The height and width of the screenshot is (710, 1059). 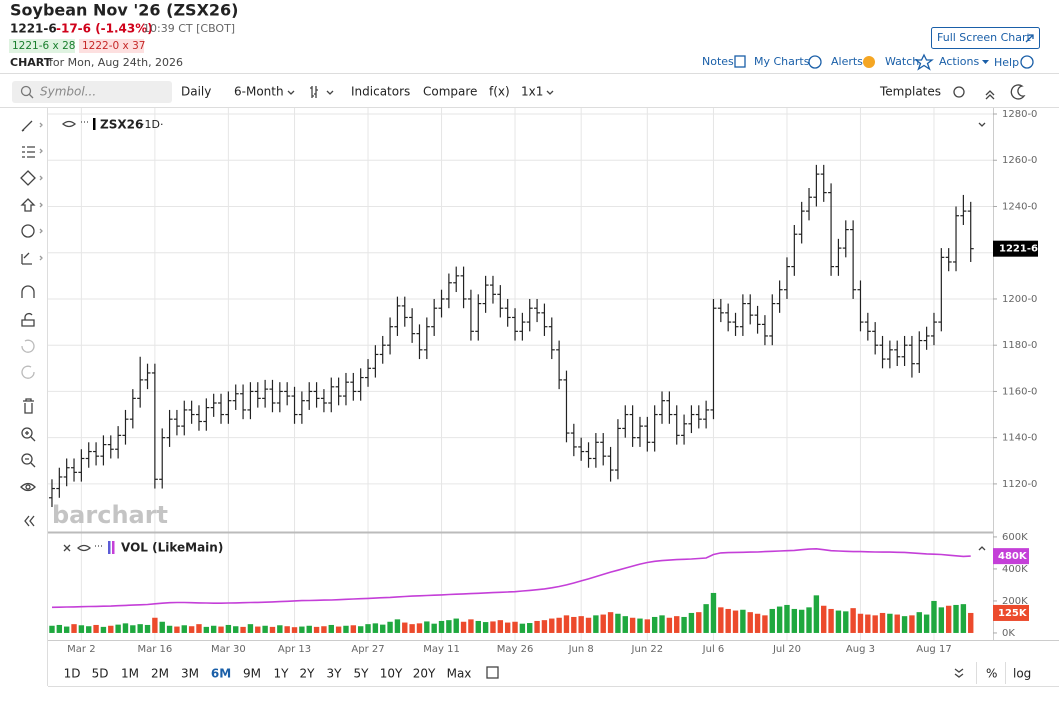 What do you see at coordinates (72, 674) in the screenshot?
I see `range-button: 1D` at bounding box center [72, 674].